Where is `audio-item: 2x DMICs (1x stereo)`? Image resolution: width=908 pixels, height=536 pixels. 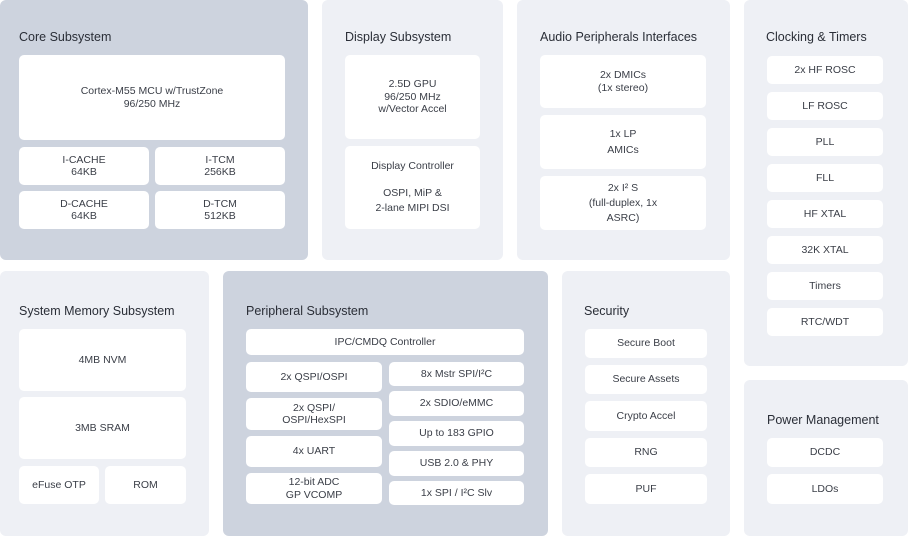 audio-item: 2x DMICs (1x stereo) is located at coordinates (623, 81).